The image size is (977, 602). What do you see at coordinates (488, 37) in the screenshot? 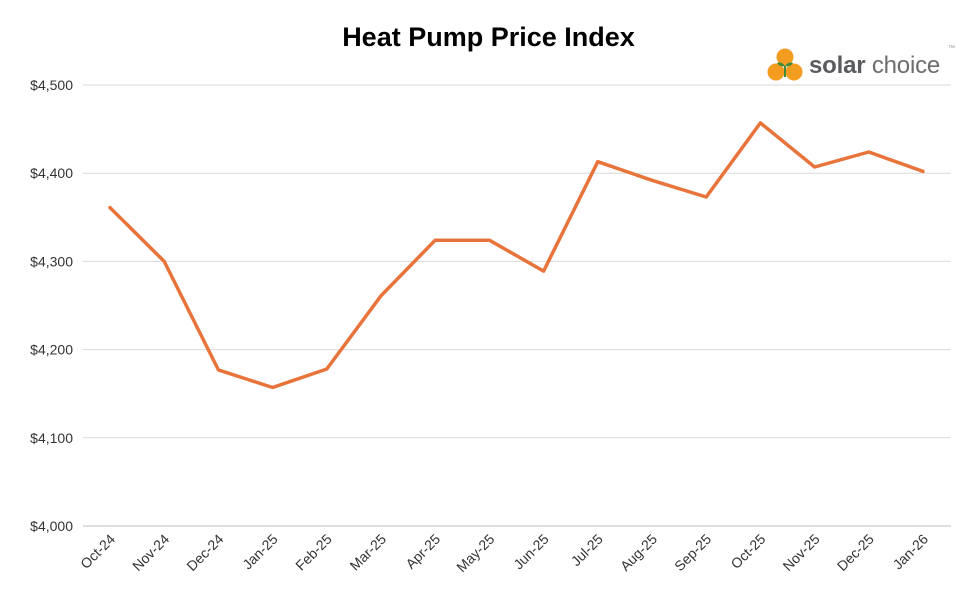
I see `chart-title: Heat Pump Price Index` at bounding box center [488, 37].